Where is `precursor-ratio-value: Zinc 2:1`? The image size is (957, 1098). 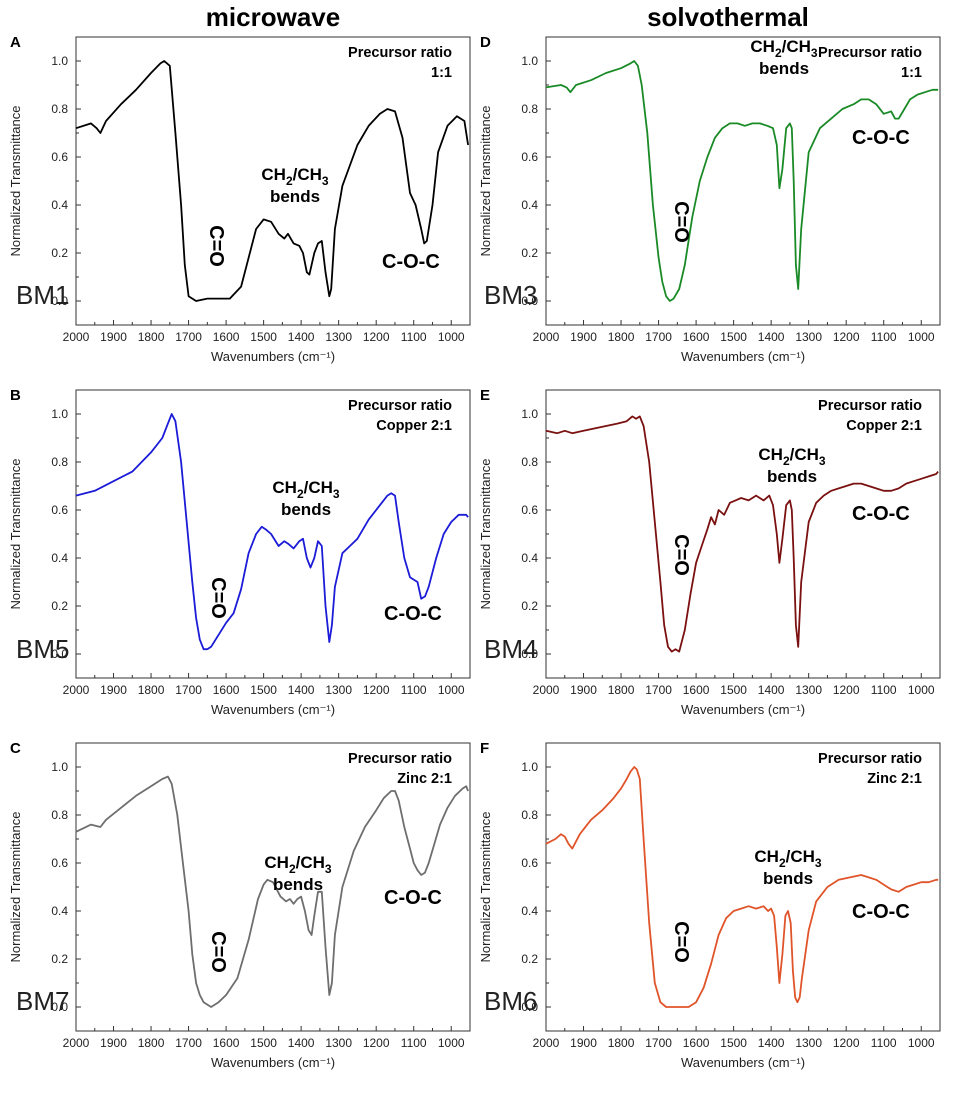 precursor-ratio-value: Zinc 2:1 is located at coordinates (894, 779).